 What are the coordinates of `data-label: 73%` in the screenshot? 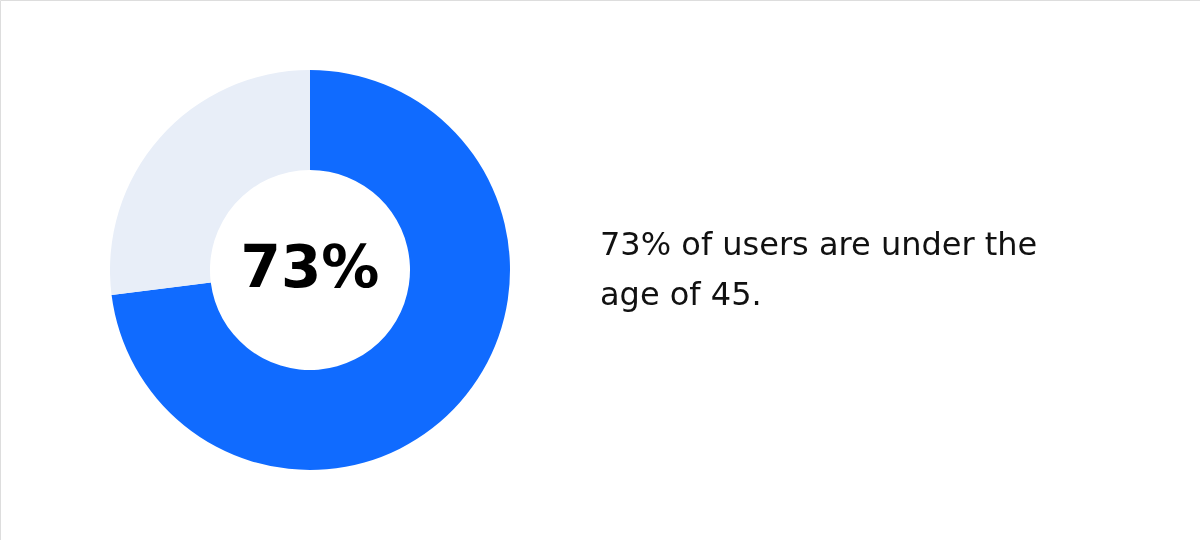 It's located at (310, 267).